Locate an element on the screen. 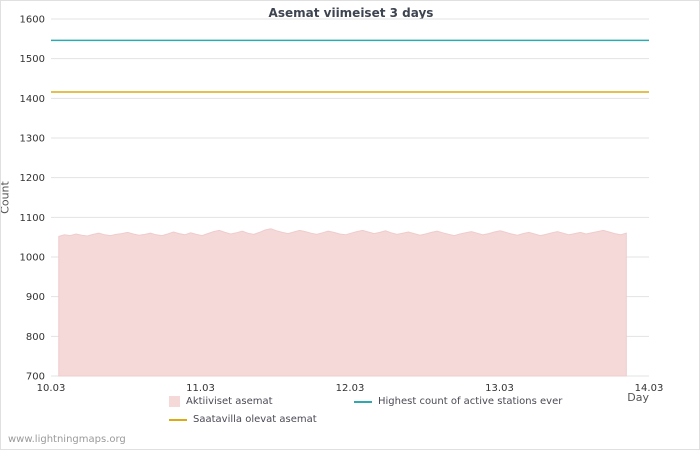  legend-label: Saatavilla olevat asemat is located at coordinates (255, 419).